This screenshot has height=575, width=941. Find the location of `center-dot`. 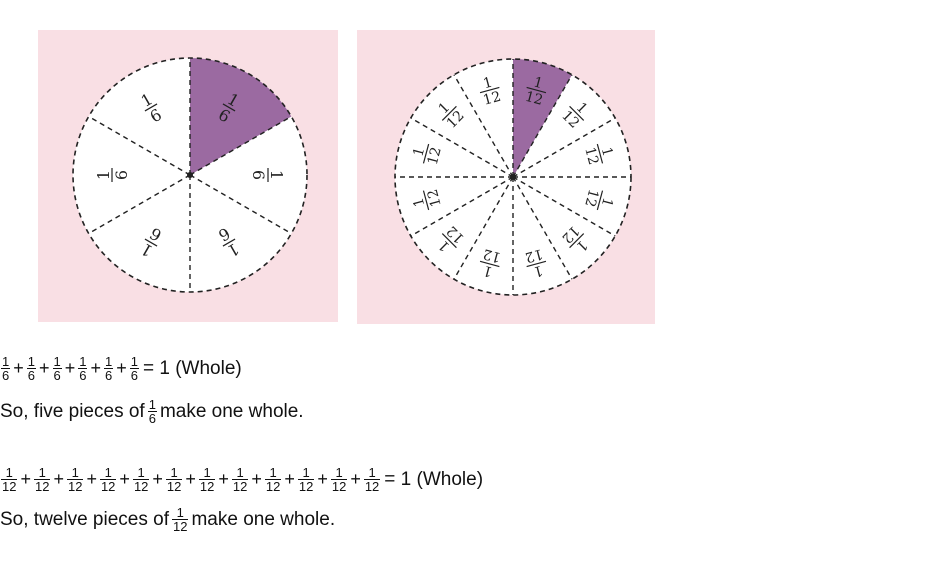

center-dot is located at coordinates (513, 177).